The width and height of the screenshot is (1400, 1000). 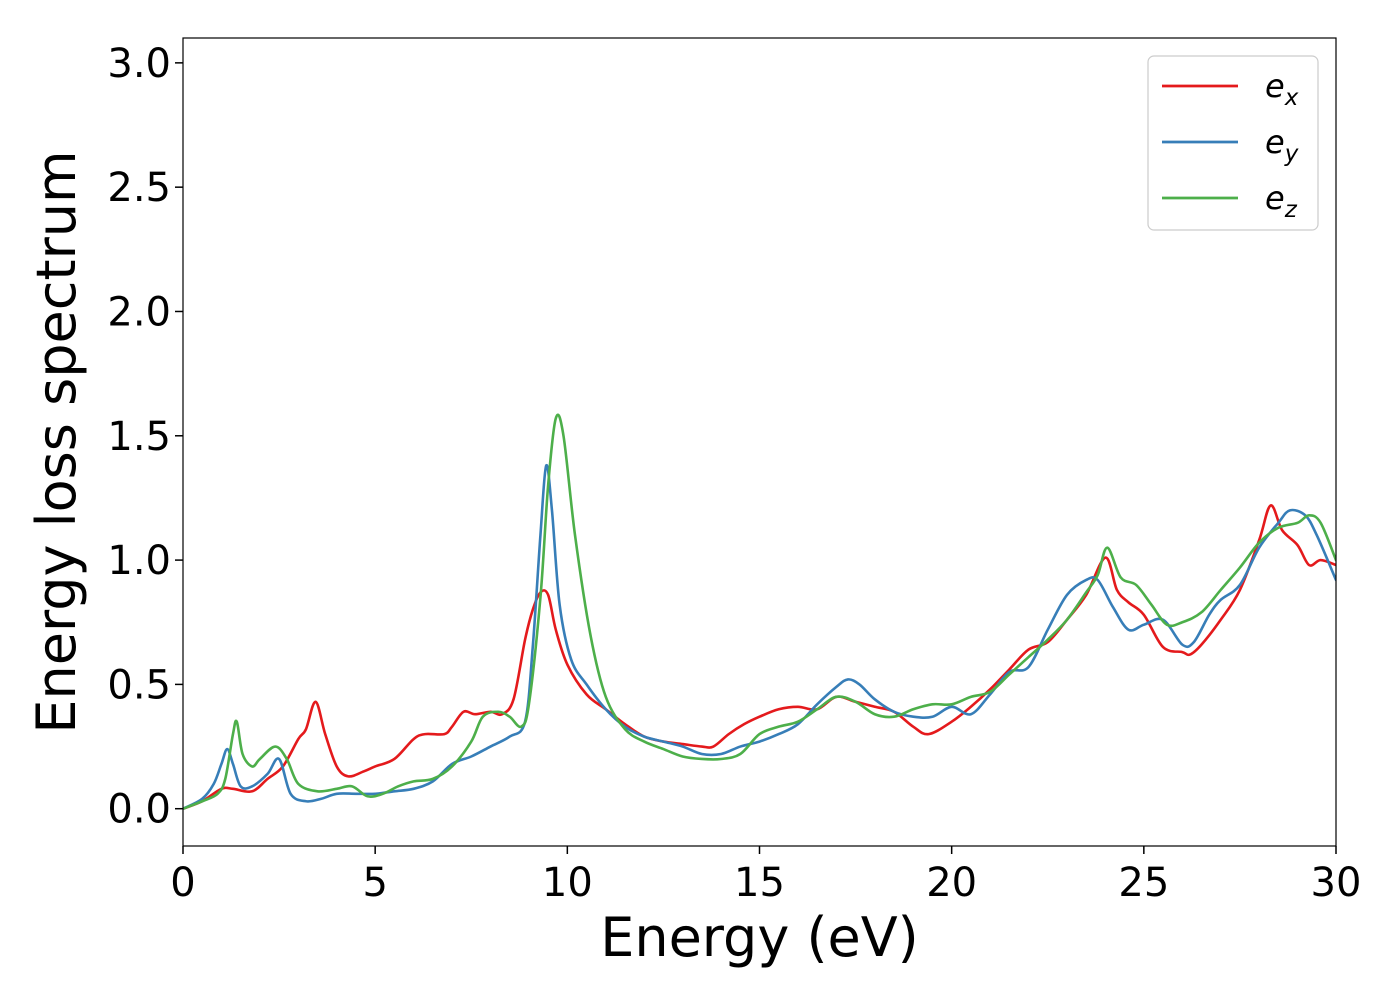 I want to click on y-tick-label: 2.5, so click(x=139, y=188).